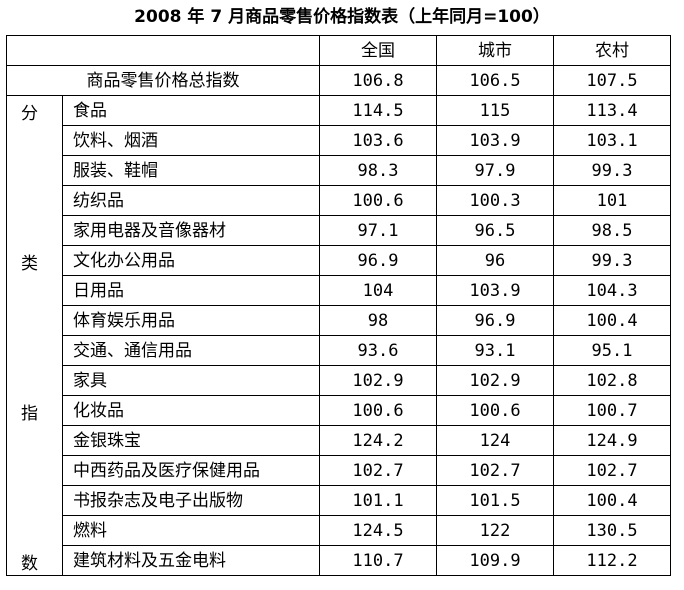 The width and height of the screenshot is (684, 590). Describe the element at coordinates (378, 440) in the screenshot. I see `value-national: 124.2` at that location.